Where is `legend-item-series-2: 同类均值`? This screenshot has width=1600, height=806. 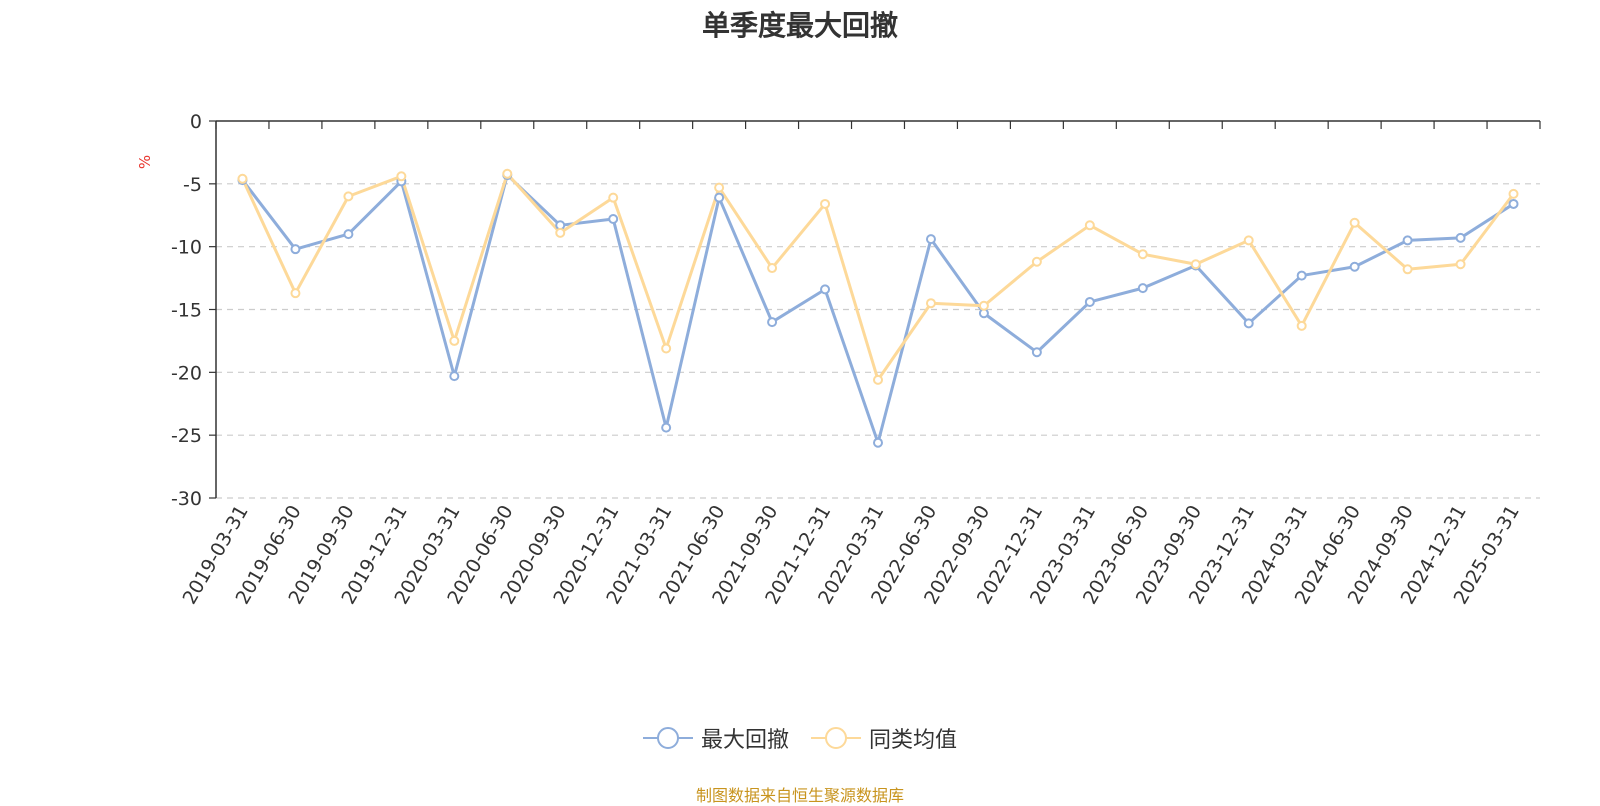 legend-item-series-2: 同类均值 is located at coordinates (884, 738).